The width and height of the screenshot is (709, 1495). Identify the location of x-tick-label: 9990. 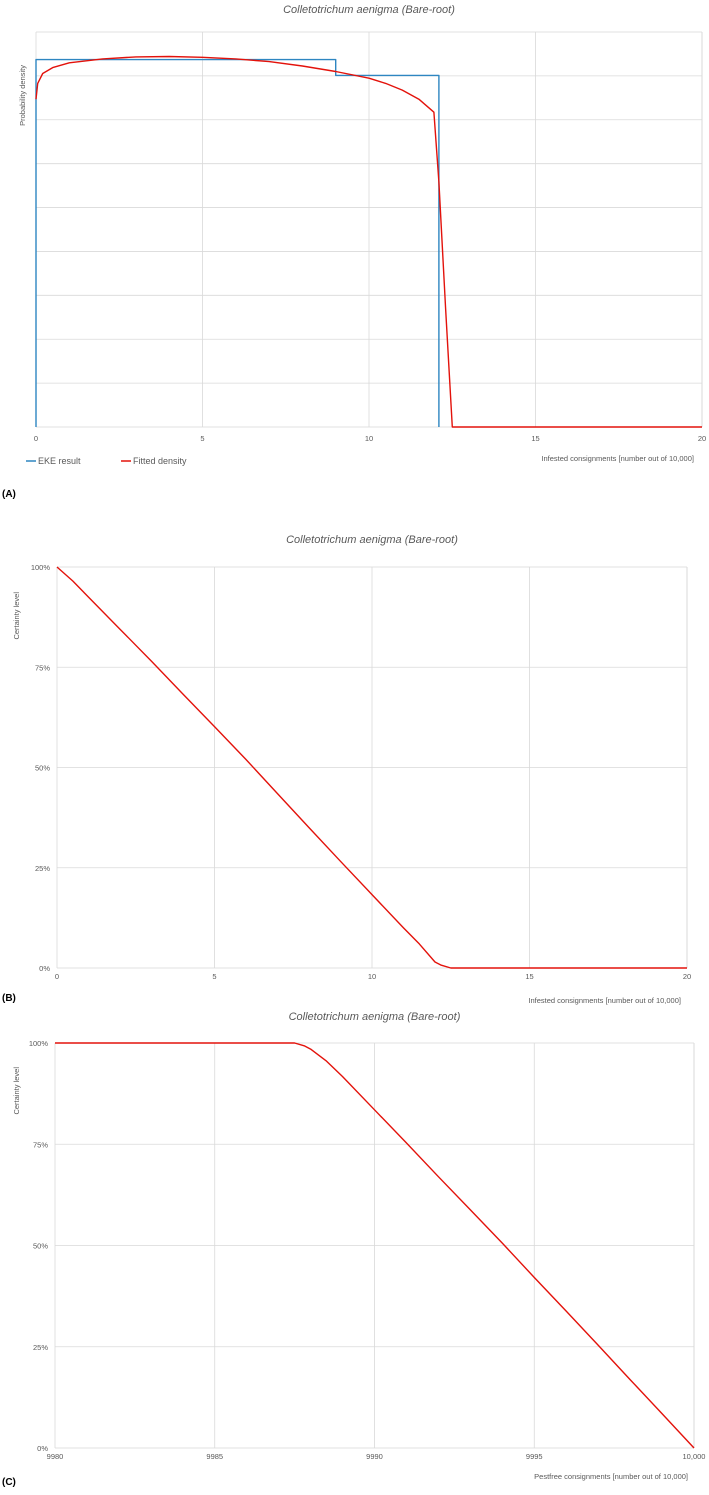
(374, 1456).